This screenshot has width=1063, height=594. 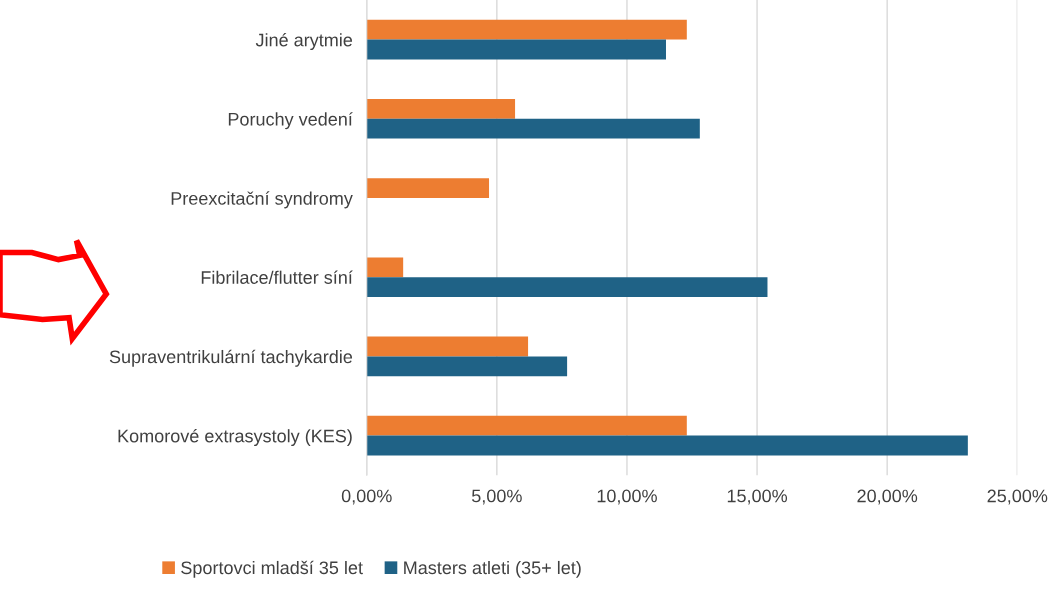 What do you see at coordinates (290, 121) in the screenshot?
I see `y-tick-label: Poruchy vedení` at bounding box center [290, 121].